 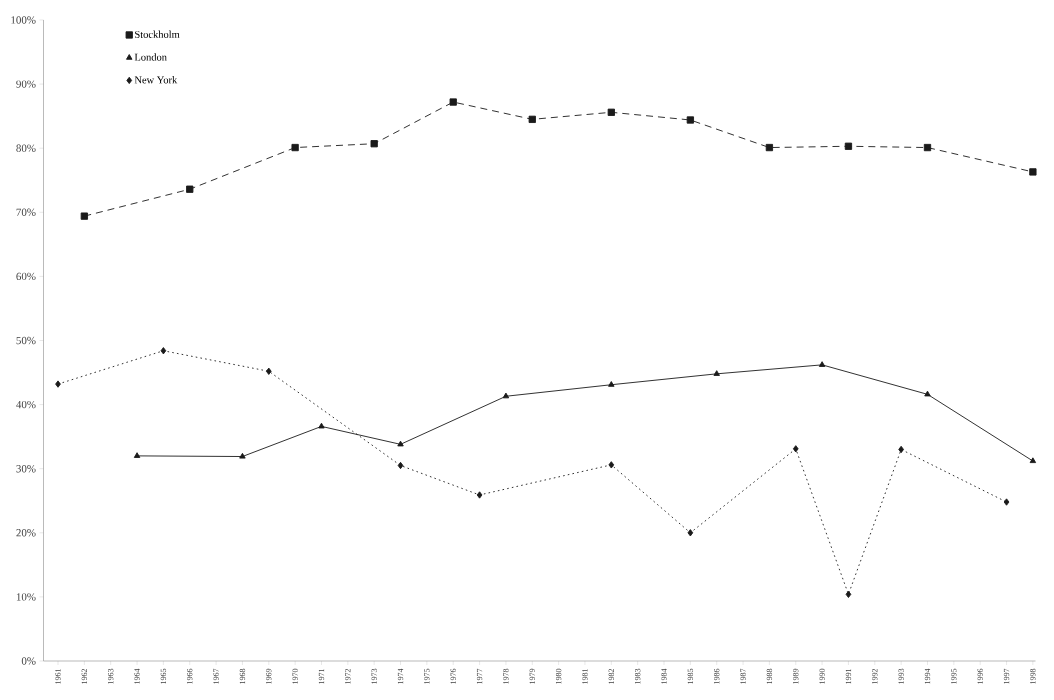 What do you see at coordinates (157, 34) in the screenshot?
I see `legend-label: Stockholm` at bounding box center [157, 34].